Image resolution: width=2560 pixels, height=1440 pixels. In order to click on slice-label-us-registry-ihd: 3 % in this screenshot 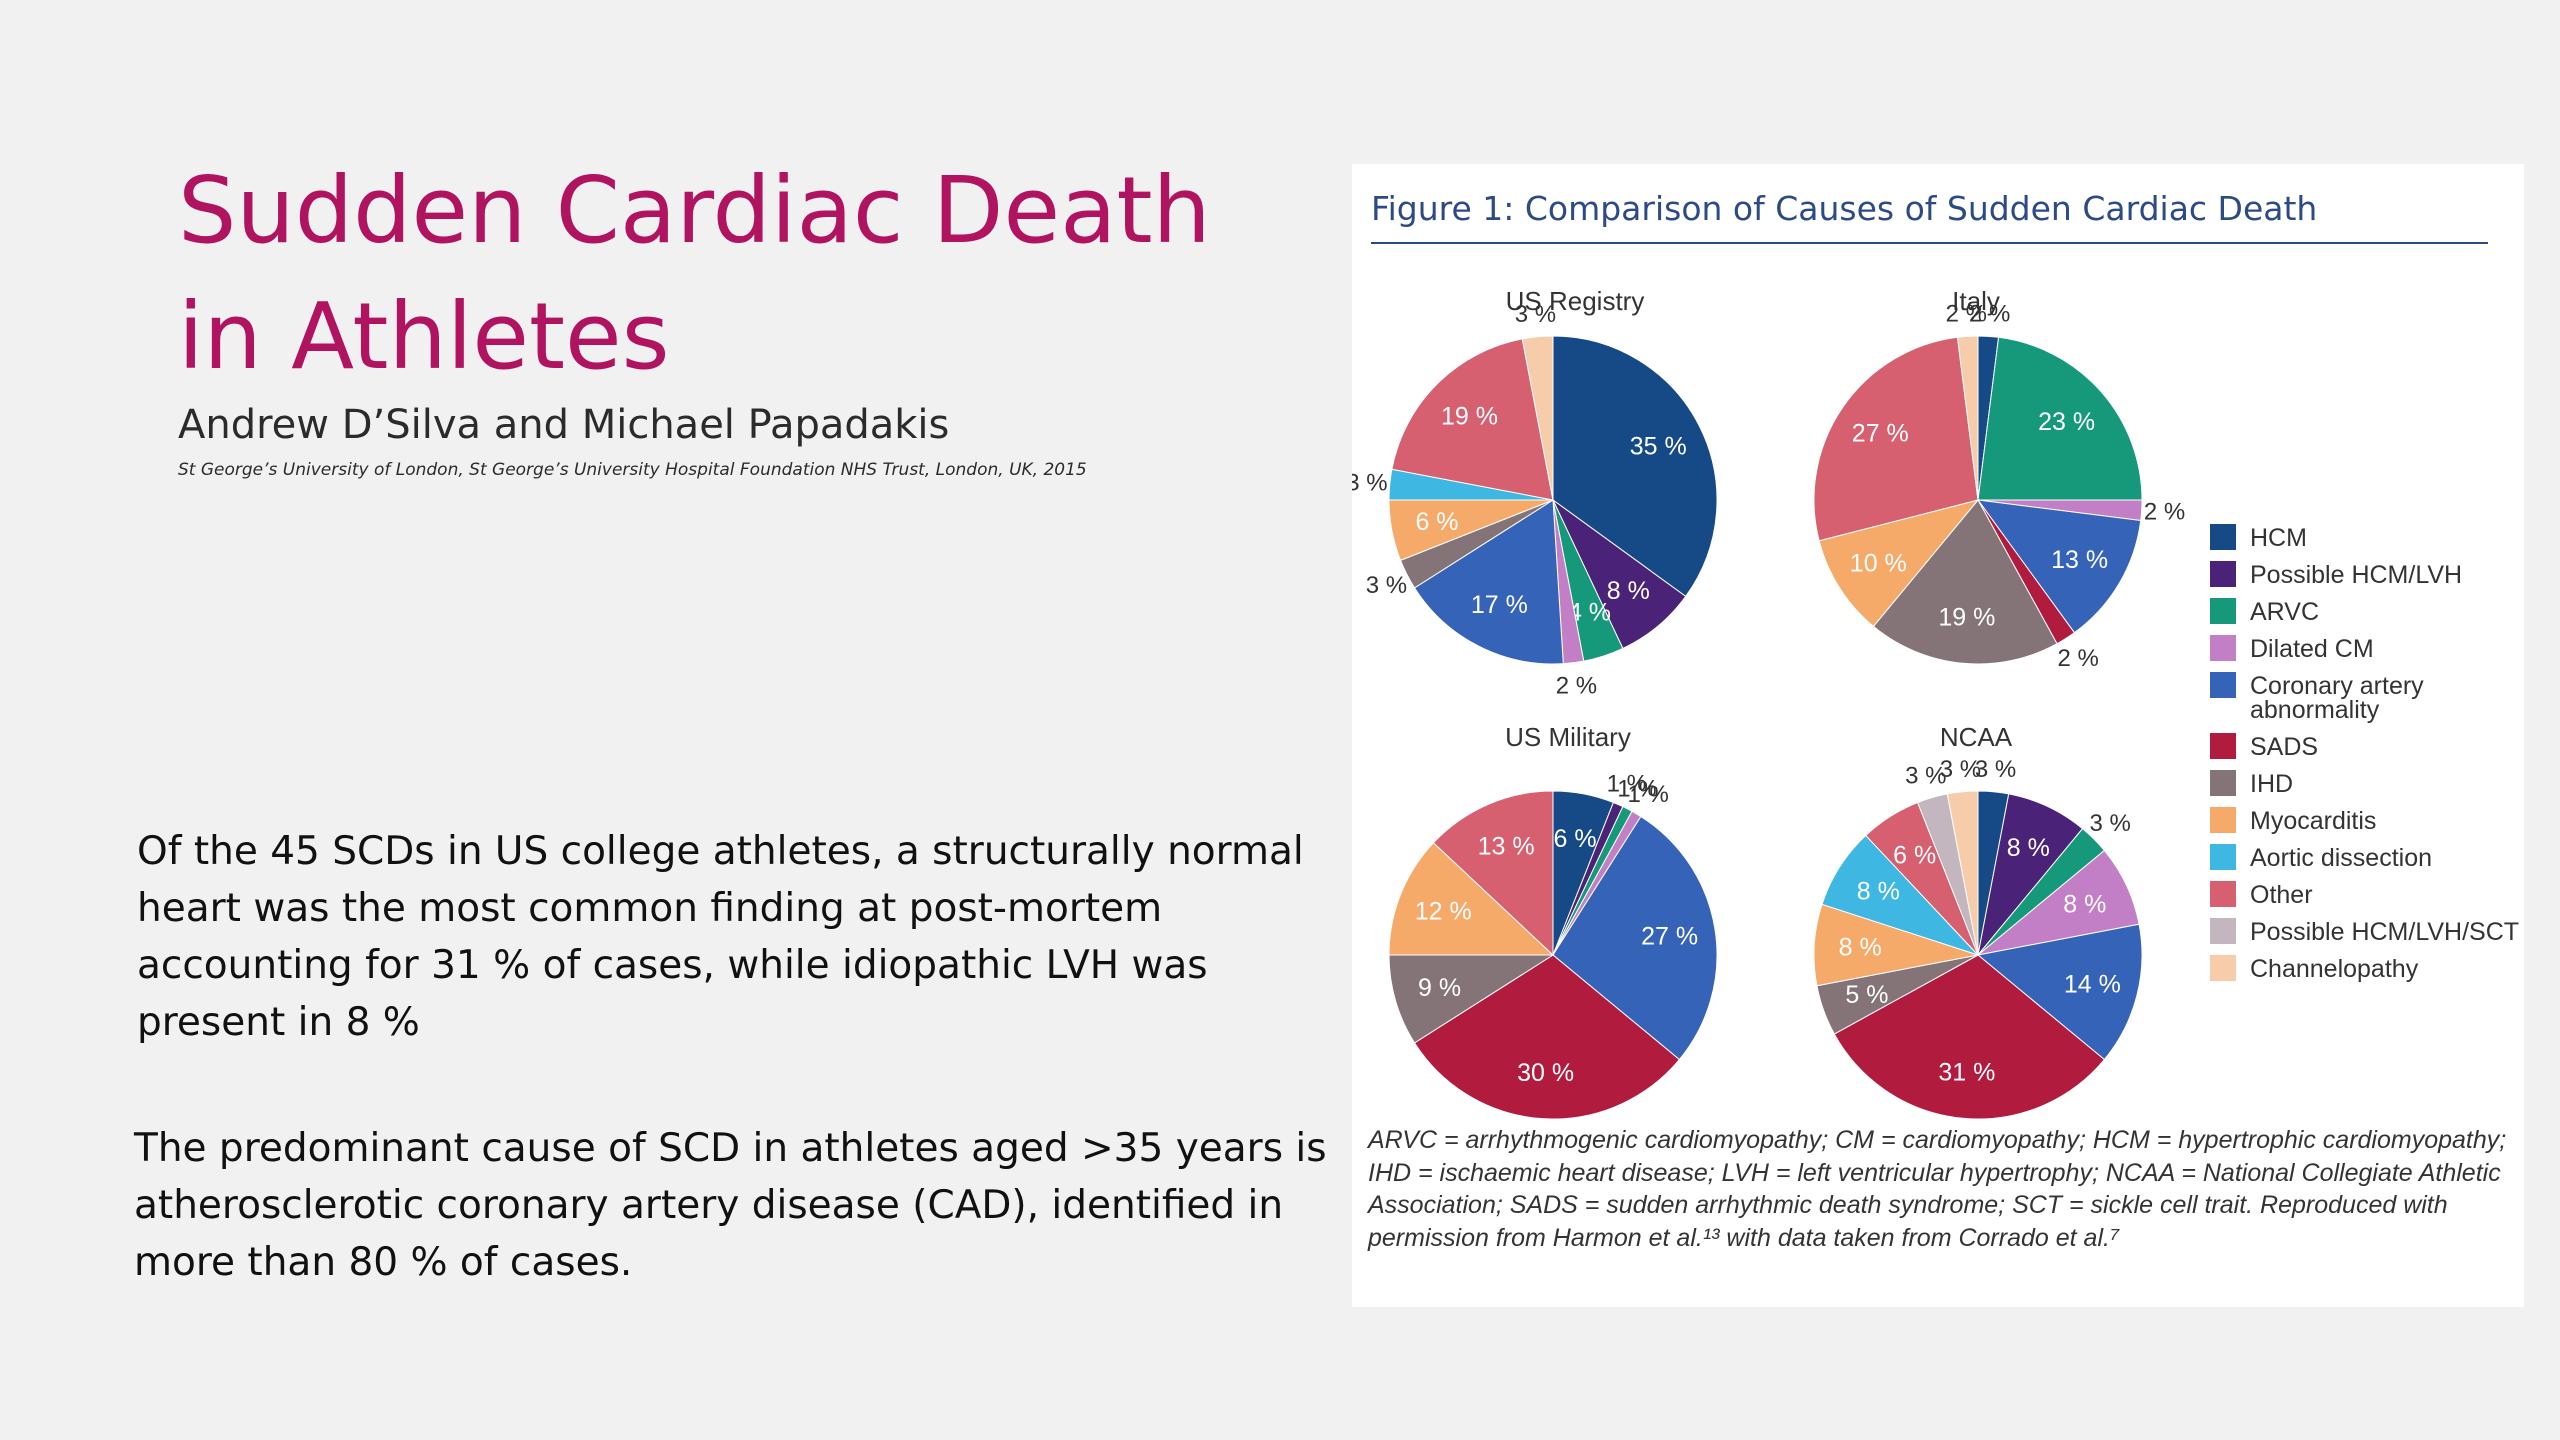, I will do `click(1386, 585)`.